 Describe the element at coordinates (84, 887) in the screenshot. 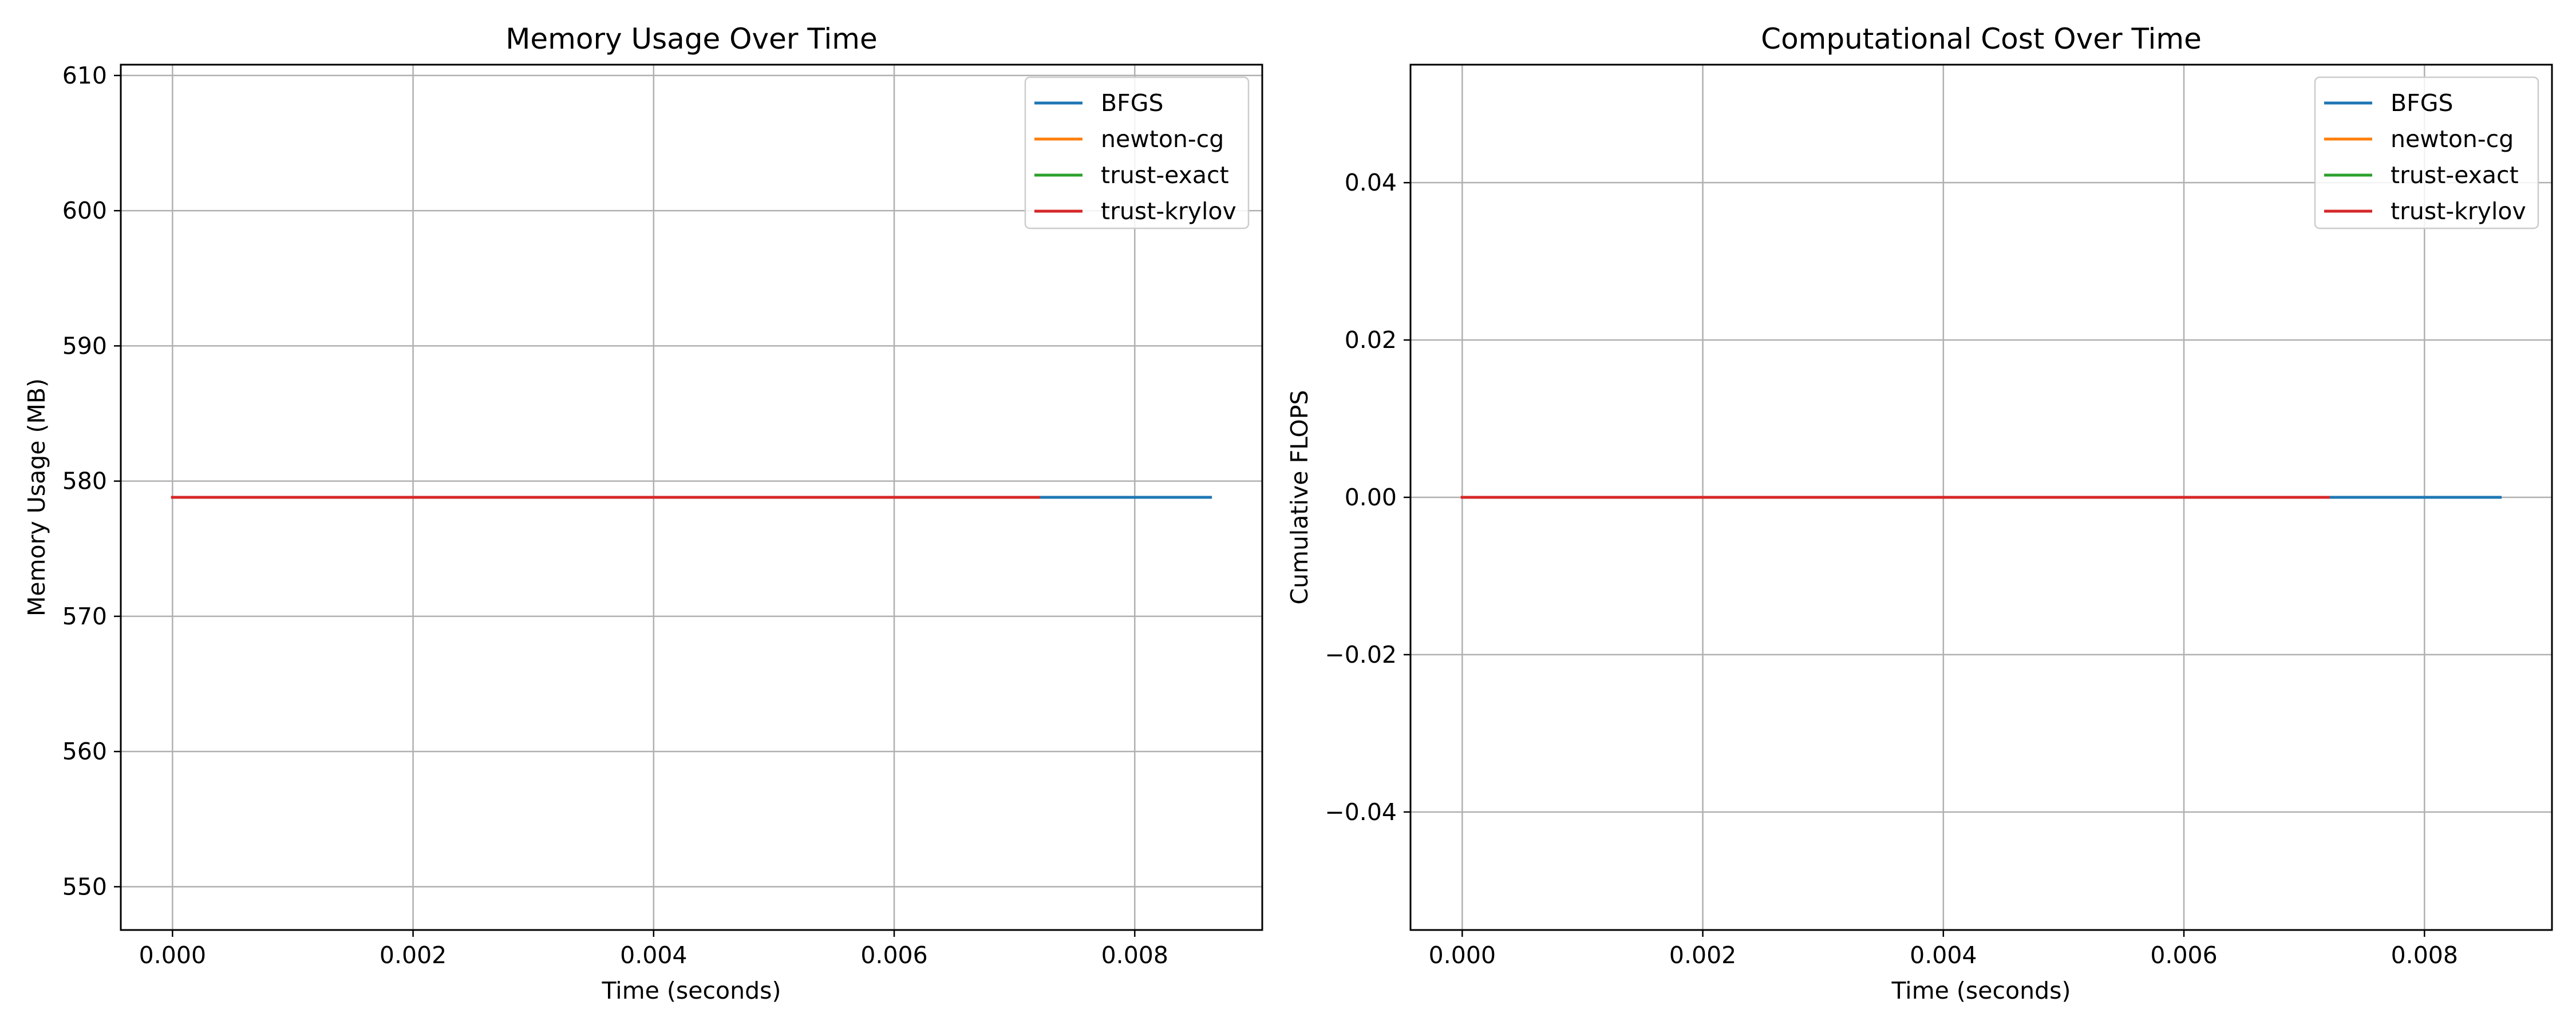

I see `y-tick-label: 550` at that location.